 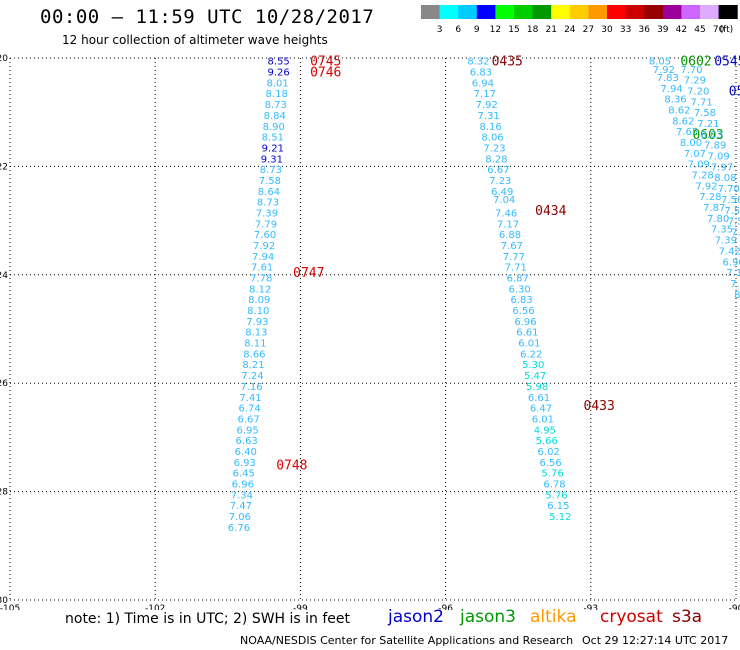 What do you see at coordinates (265, 235) in the screenshot?
I see `cryosat-wave-height: 7.60` at bounding box center [265, 235].